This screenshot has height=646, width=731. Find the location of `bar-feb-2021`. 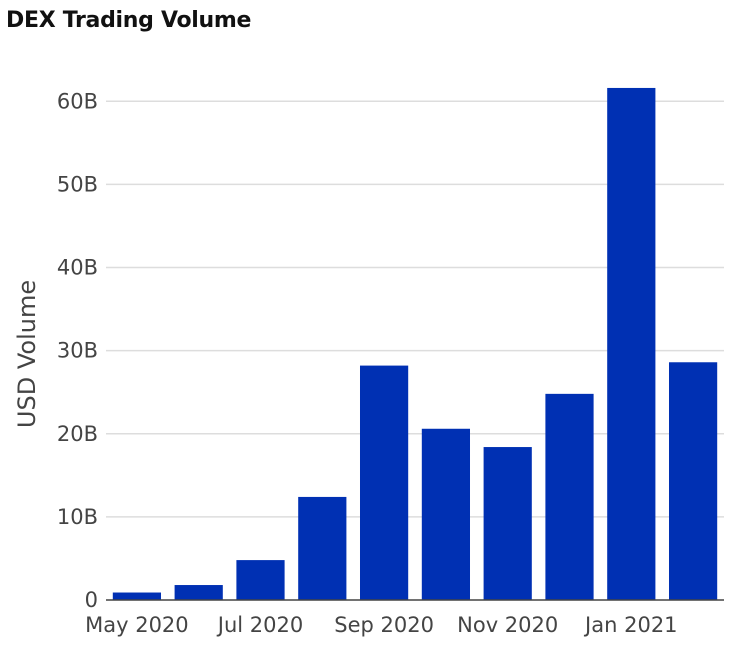

bar-feb-2021 is located at coordinates (693, 481).